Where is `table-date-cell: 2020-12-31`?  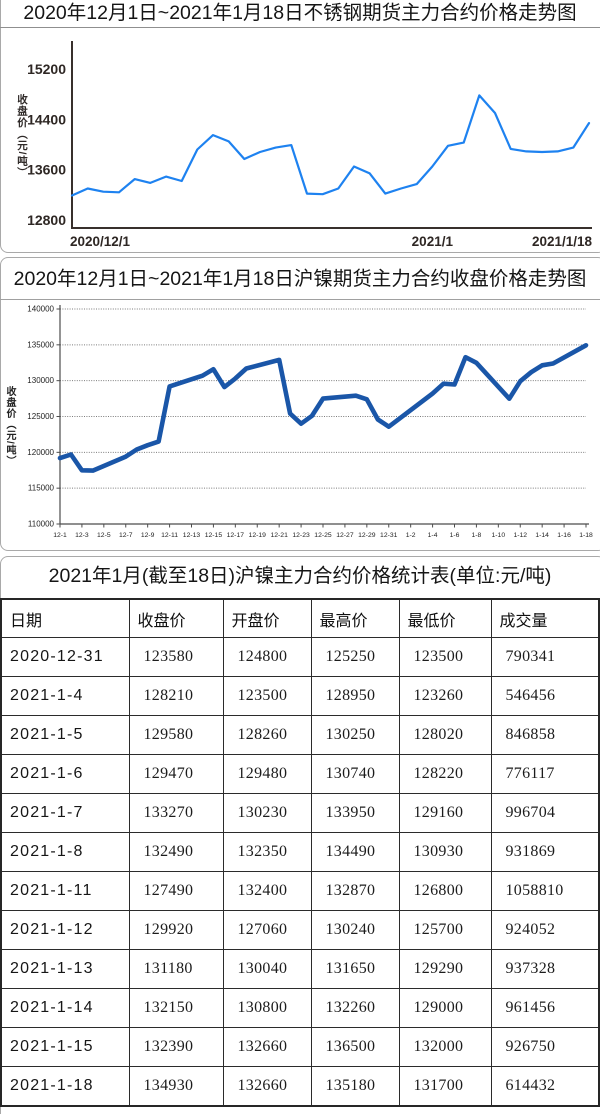 table-date-cell: 2020-12-31 is located at coordinates (65, 657).